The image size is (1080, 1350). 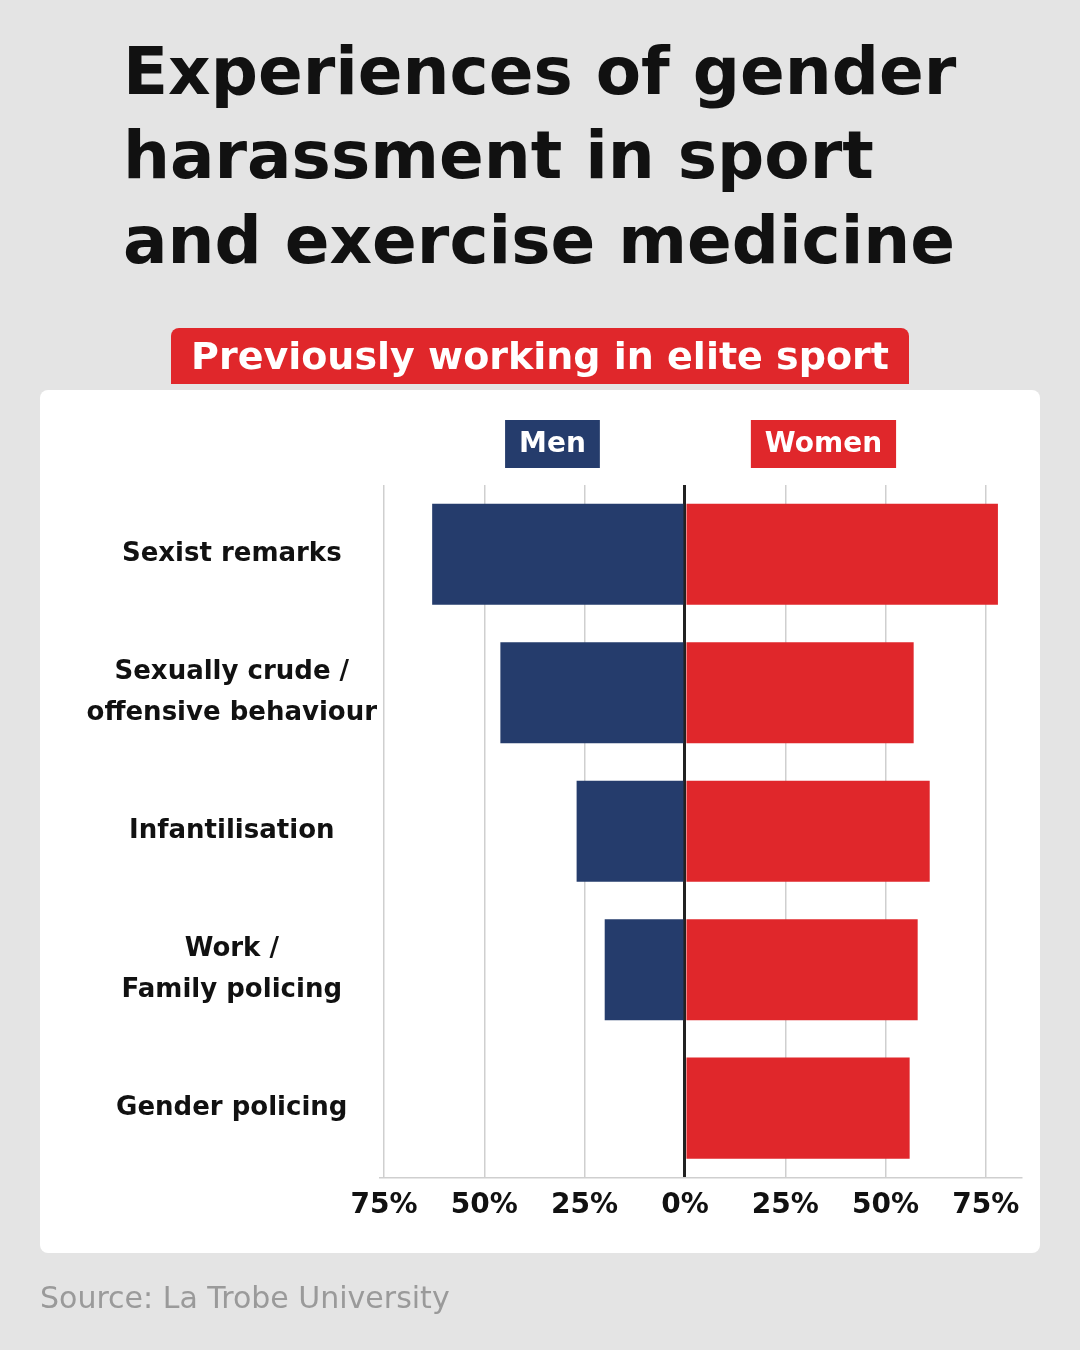 What do you see at coordinates (540, 356) in the screenshot?
I see `chart-subtitle: Previously working in elite sport` at bounding box center [540, 356].